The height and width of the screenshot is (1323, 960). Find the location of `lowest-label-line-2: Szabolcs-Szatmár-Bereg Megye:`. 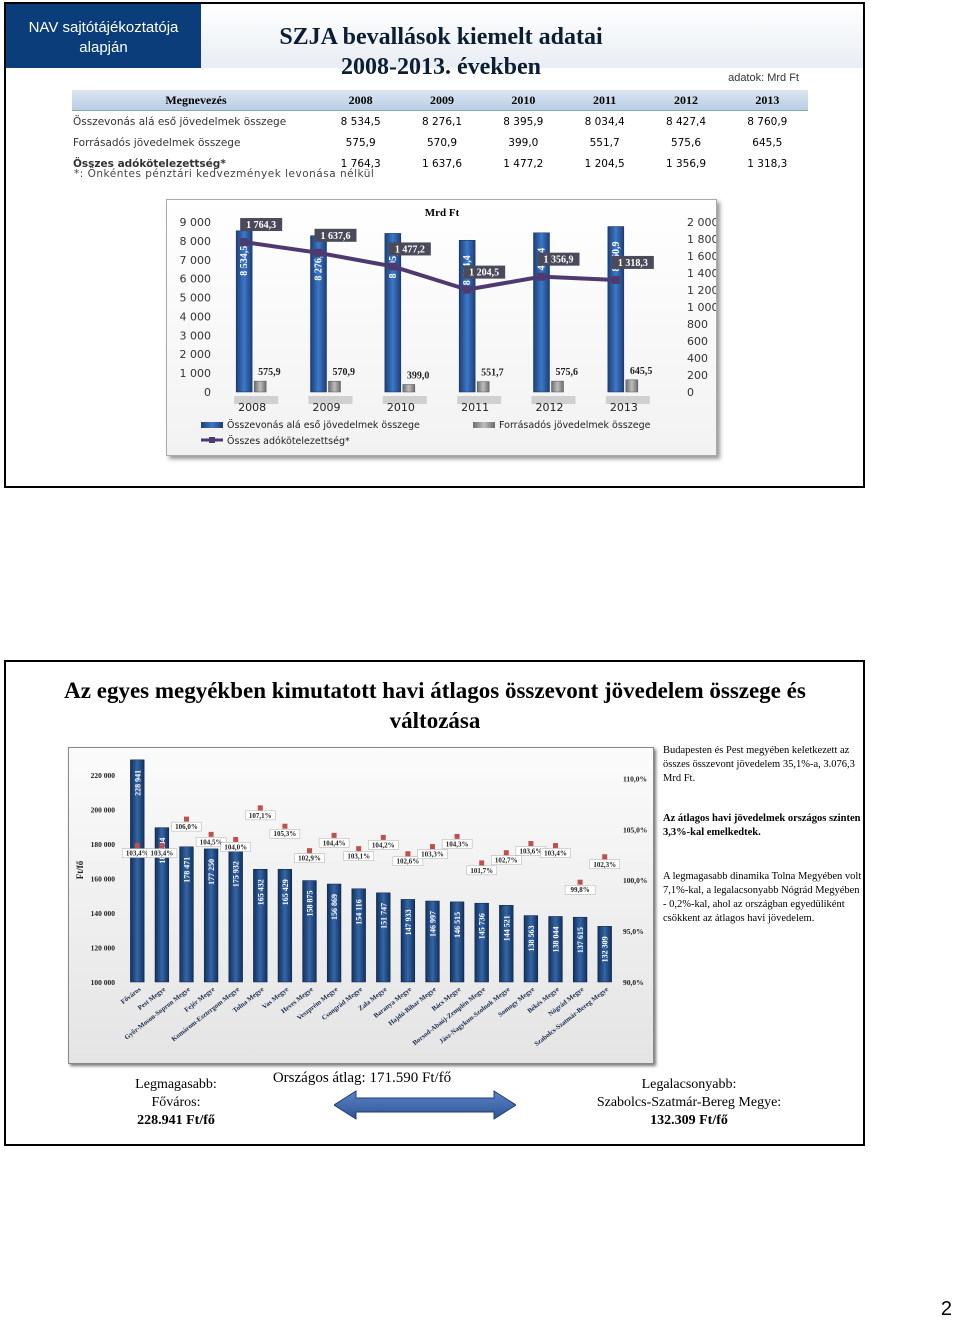

lowest-label-line-2: Szabolcs-Szatmár-Bereg Megye: is located at coordinates (689, 1102).